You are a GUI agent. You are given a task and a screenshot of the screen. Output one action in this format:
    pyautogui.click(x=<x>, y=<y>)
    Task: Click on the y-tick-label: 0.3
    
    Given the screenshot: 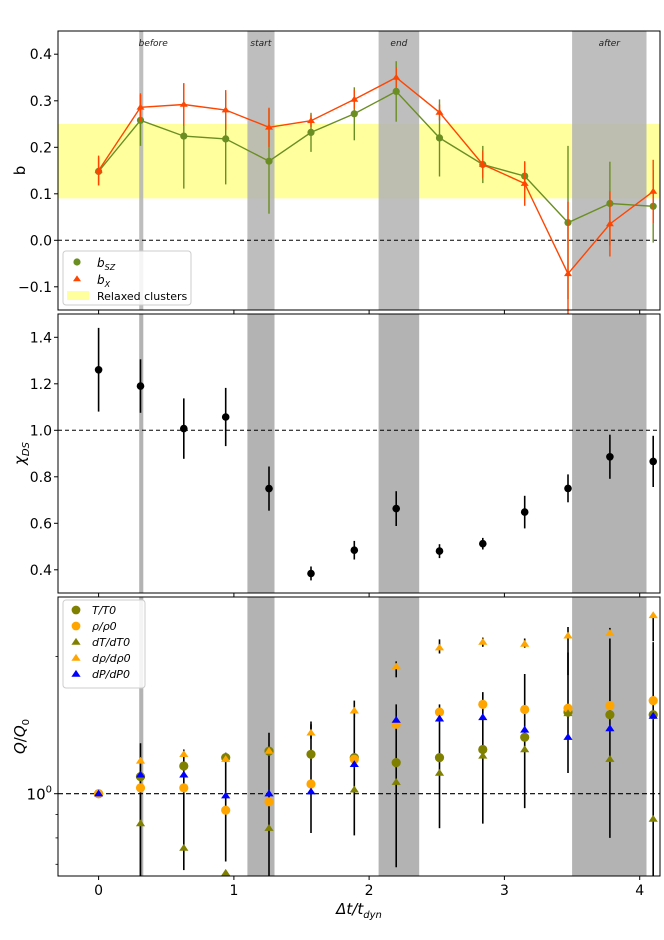 What is the action you would take?
    pyautogui.click(x=41, y=102)
    